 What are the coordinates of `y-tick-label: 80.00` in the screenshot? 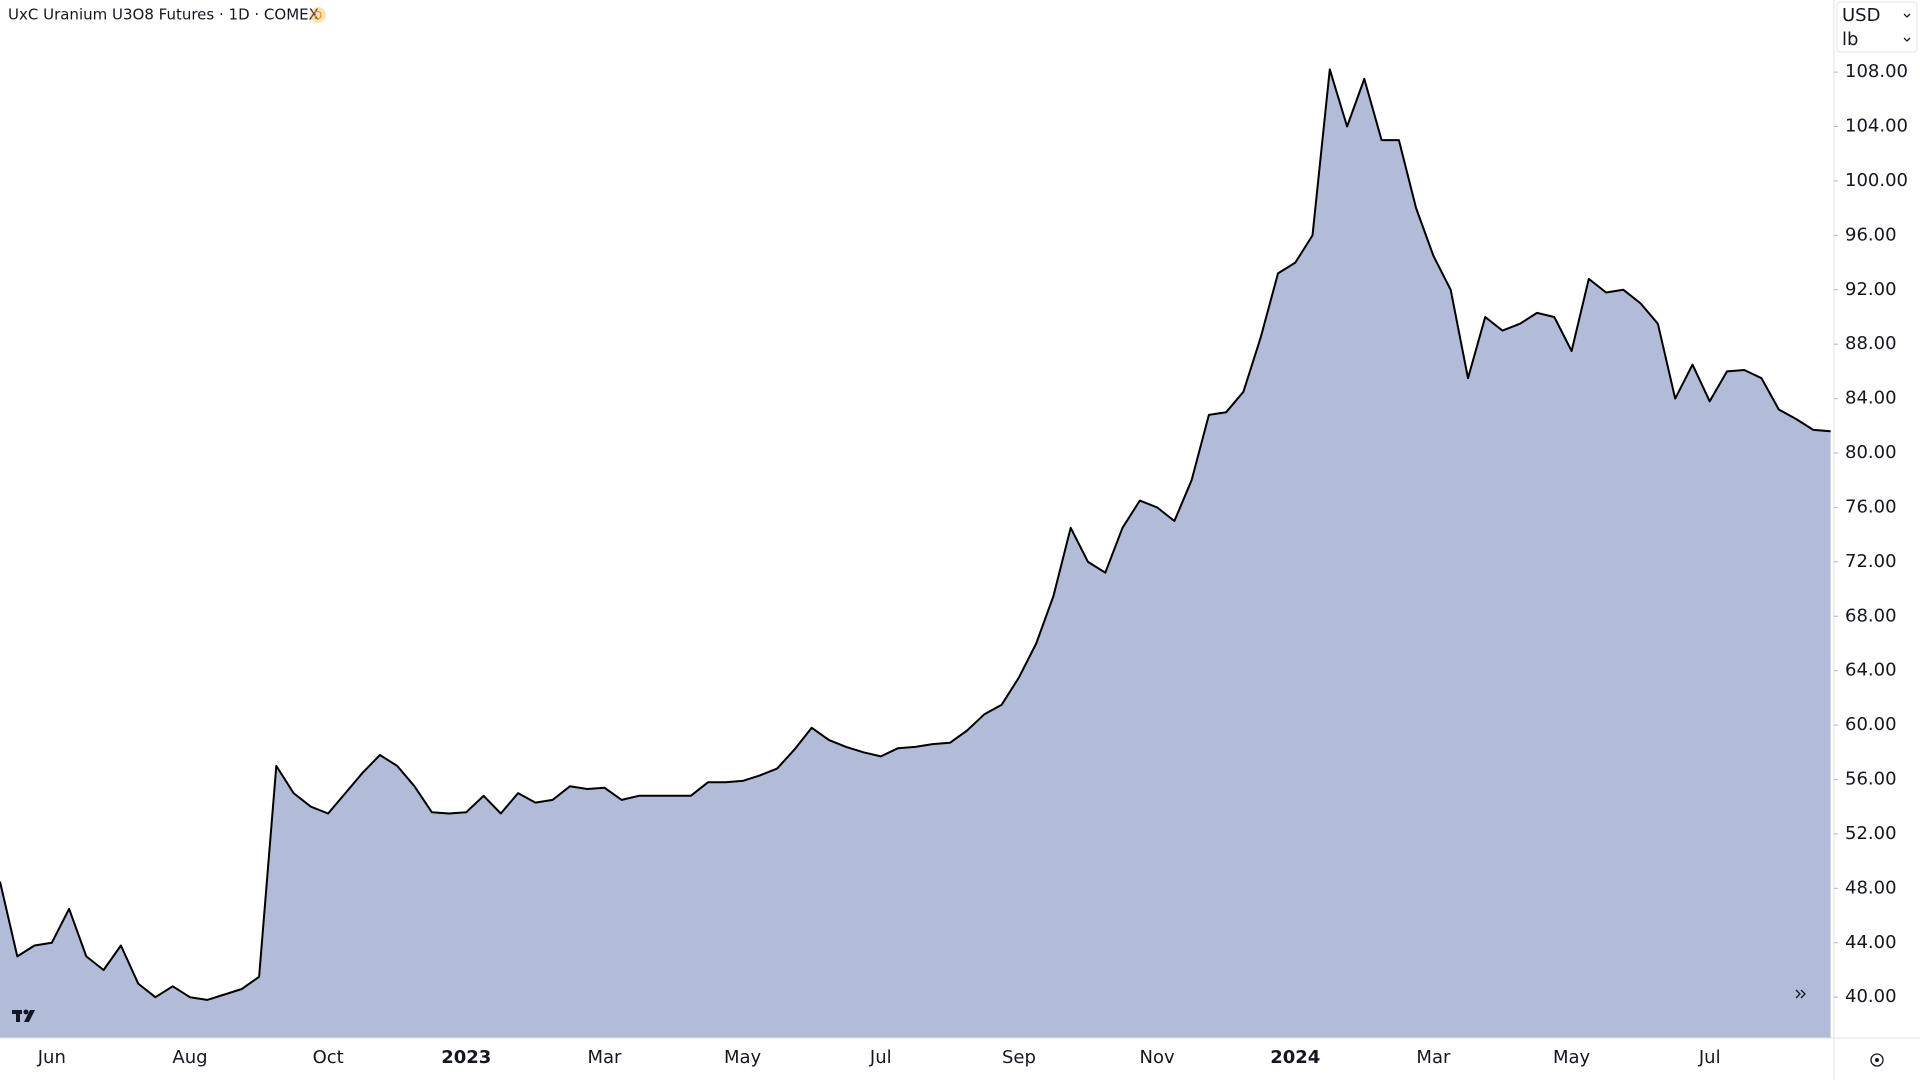 It's located at (1871, 452).